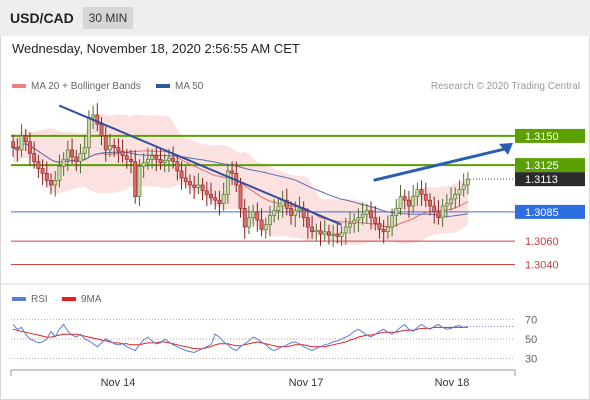 This screenshot has height=400, width=590. I want to click on timeframe-button: 30 MIN, so click(108, 18).